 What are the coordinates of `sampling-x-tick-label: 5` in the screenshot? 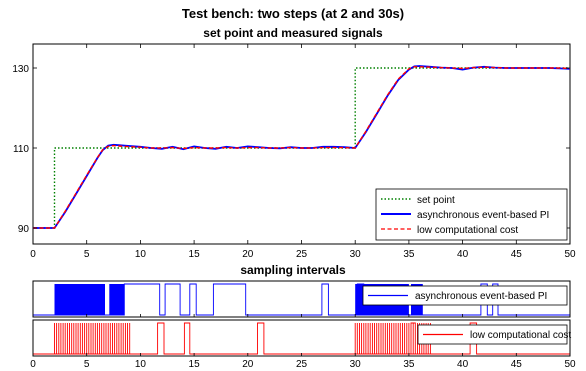 It's located at (87, 364).